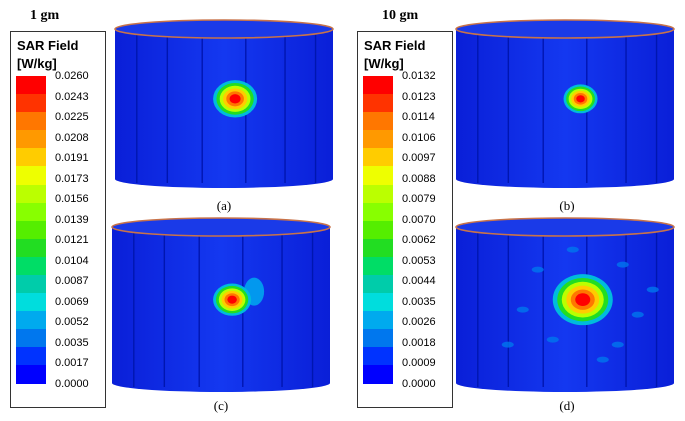 This screenshot has width=685, height=421. What do you see at coordinates (419, 260) in the screenshot?
I see `legend-tick-label: 0.0053` at bounding box center [419, 260].